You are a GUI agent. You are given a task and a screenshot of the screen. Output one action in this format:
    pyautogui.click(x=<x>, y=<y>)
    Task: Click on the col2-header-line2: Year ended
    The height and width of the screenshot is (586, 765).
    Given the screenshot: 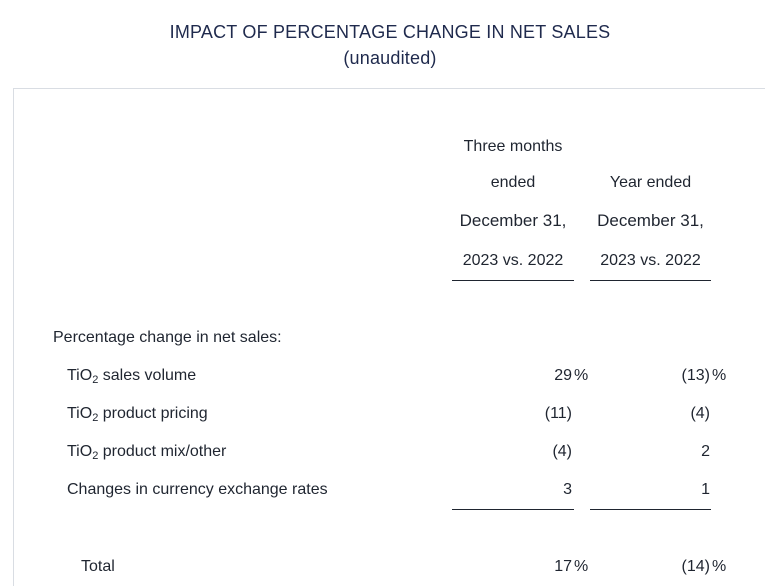 What is the action you would take?
    pyautogui.click(x=650, y=182)
    